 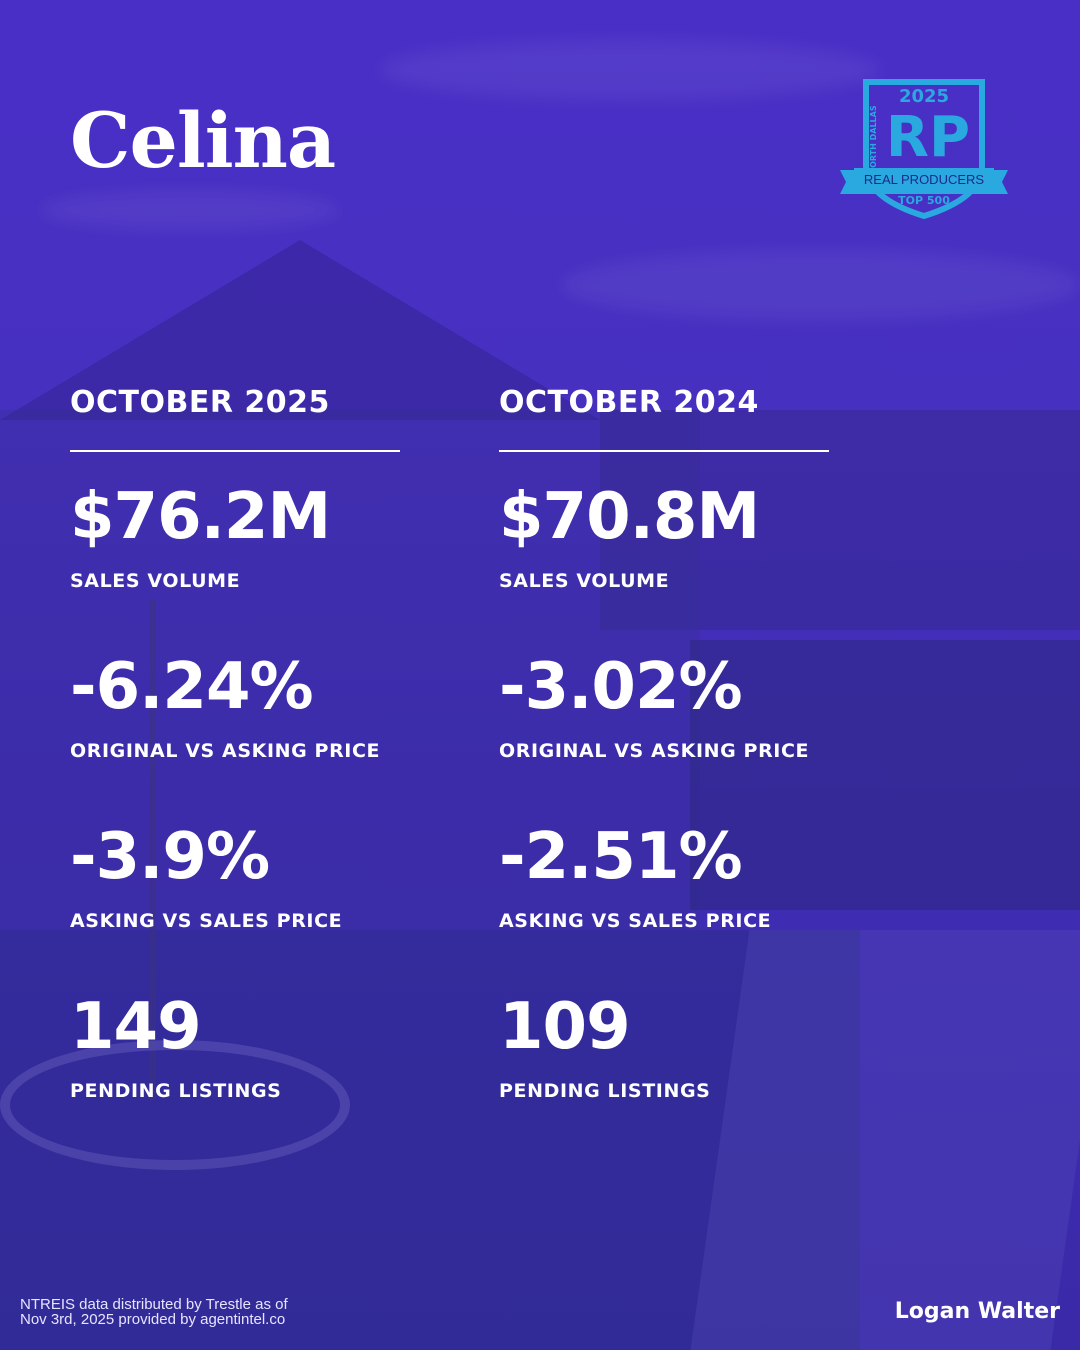 What do you see at coordinates (664, 737) in the screenshot?
I see `stat-original-vs-asking: -3.02% ORIGINAL VS ASKING PRICE` at bounding box center [664, 737].